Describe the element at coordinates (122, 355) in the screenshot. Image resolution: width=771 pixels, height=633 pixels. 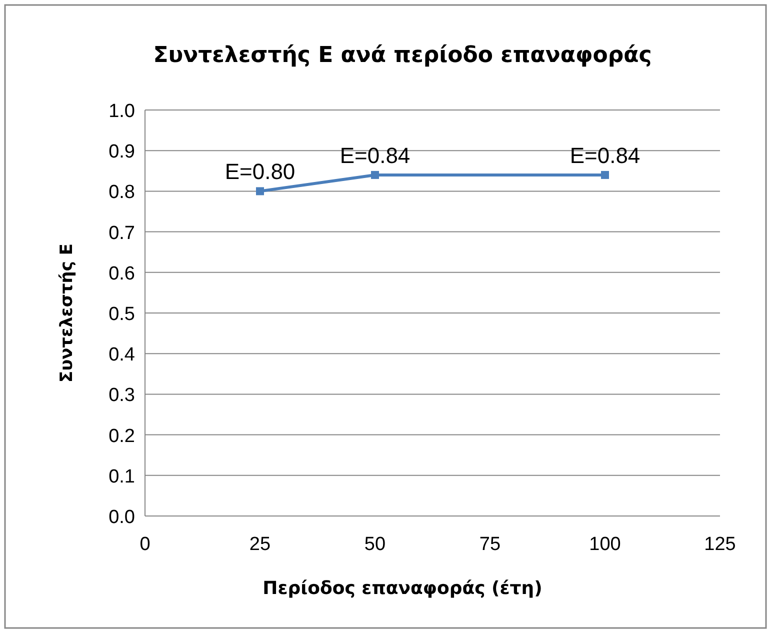
I see `y-tick-label: 0.4` at that location.